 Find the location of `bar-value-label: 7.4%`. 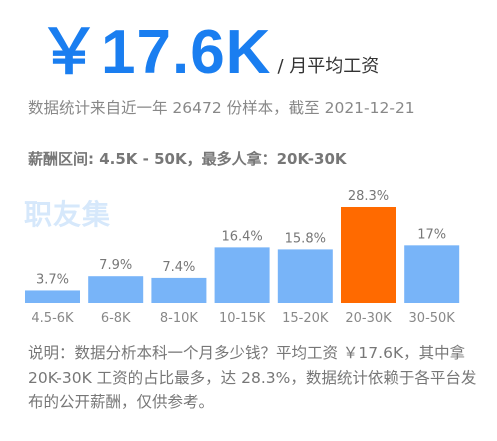

bar-value-label: 7.4% is located at coordinates (178, 267).